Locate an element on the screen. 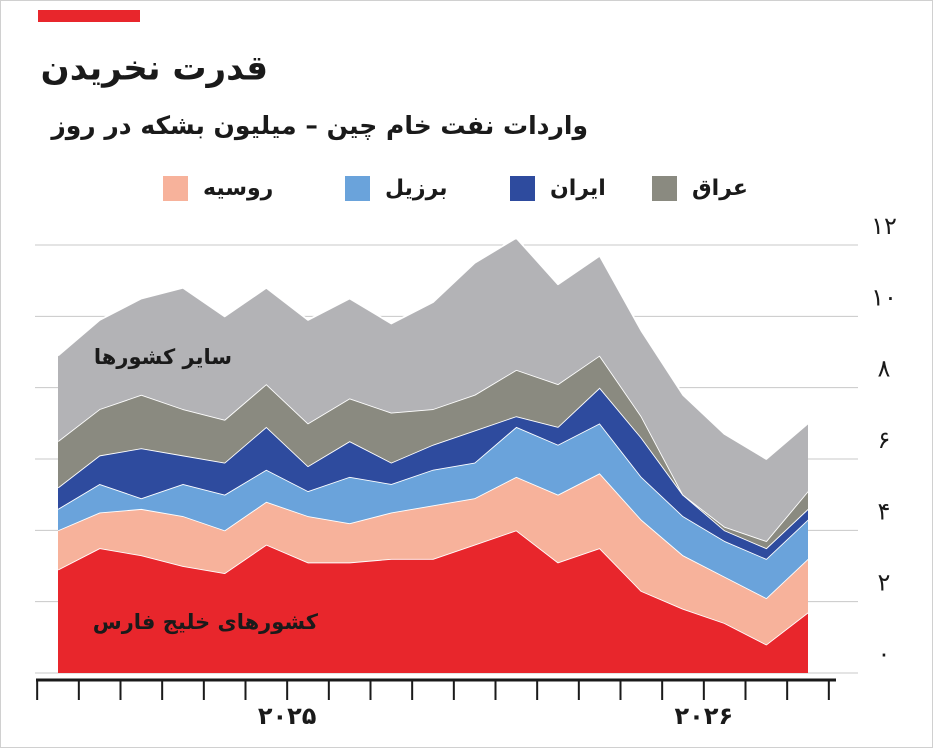 This screenshot has width=933, height=748. y-tick-label: ۸ is located at coordinates (884, 369).